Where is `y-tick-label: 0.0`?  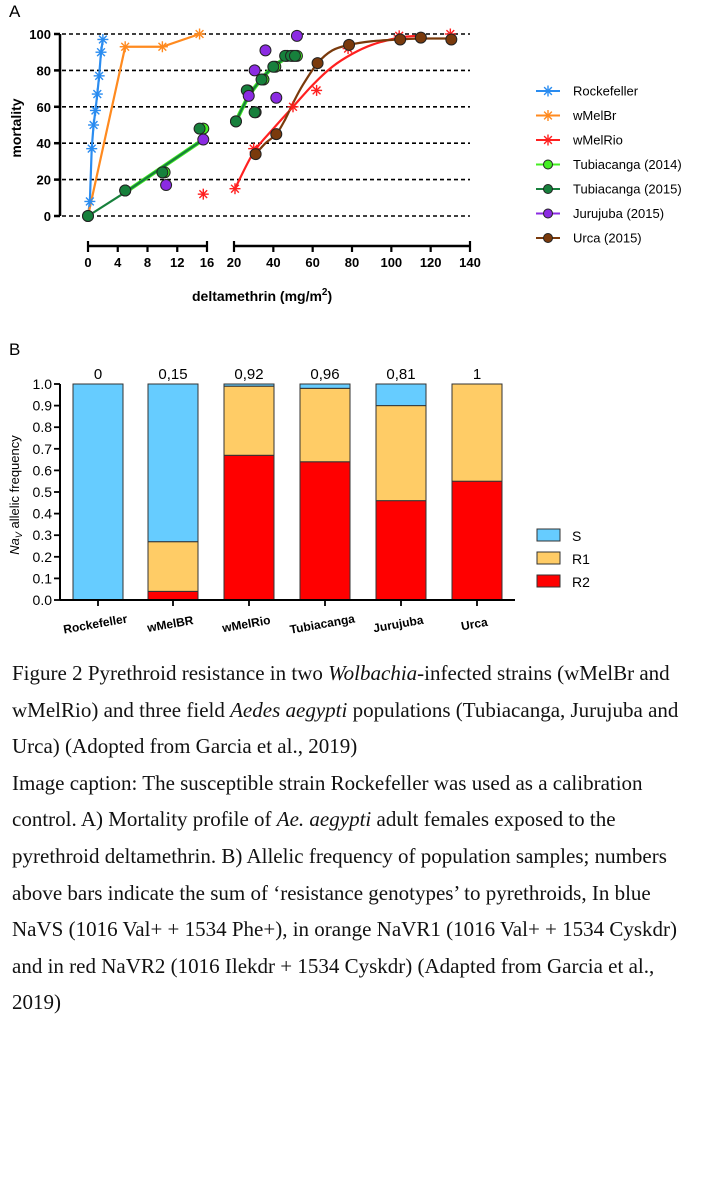
y-tick-label: 0.0 is located at coordinates (43, 600).